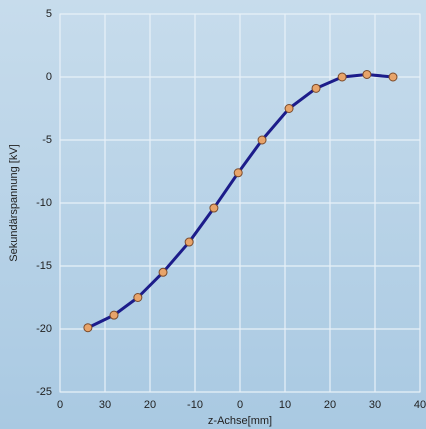  Describe the element at coordinates (44, 266) in the screenshot. I see `y-tick-label: -15` at that location.